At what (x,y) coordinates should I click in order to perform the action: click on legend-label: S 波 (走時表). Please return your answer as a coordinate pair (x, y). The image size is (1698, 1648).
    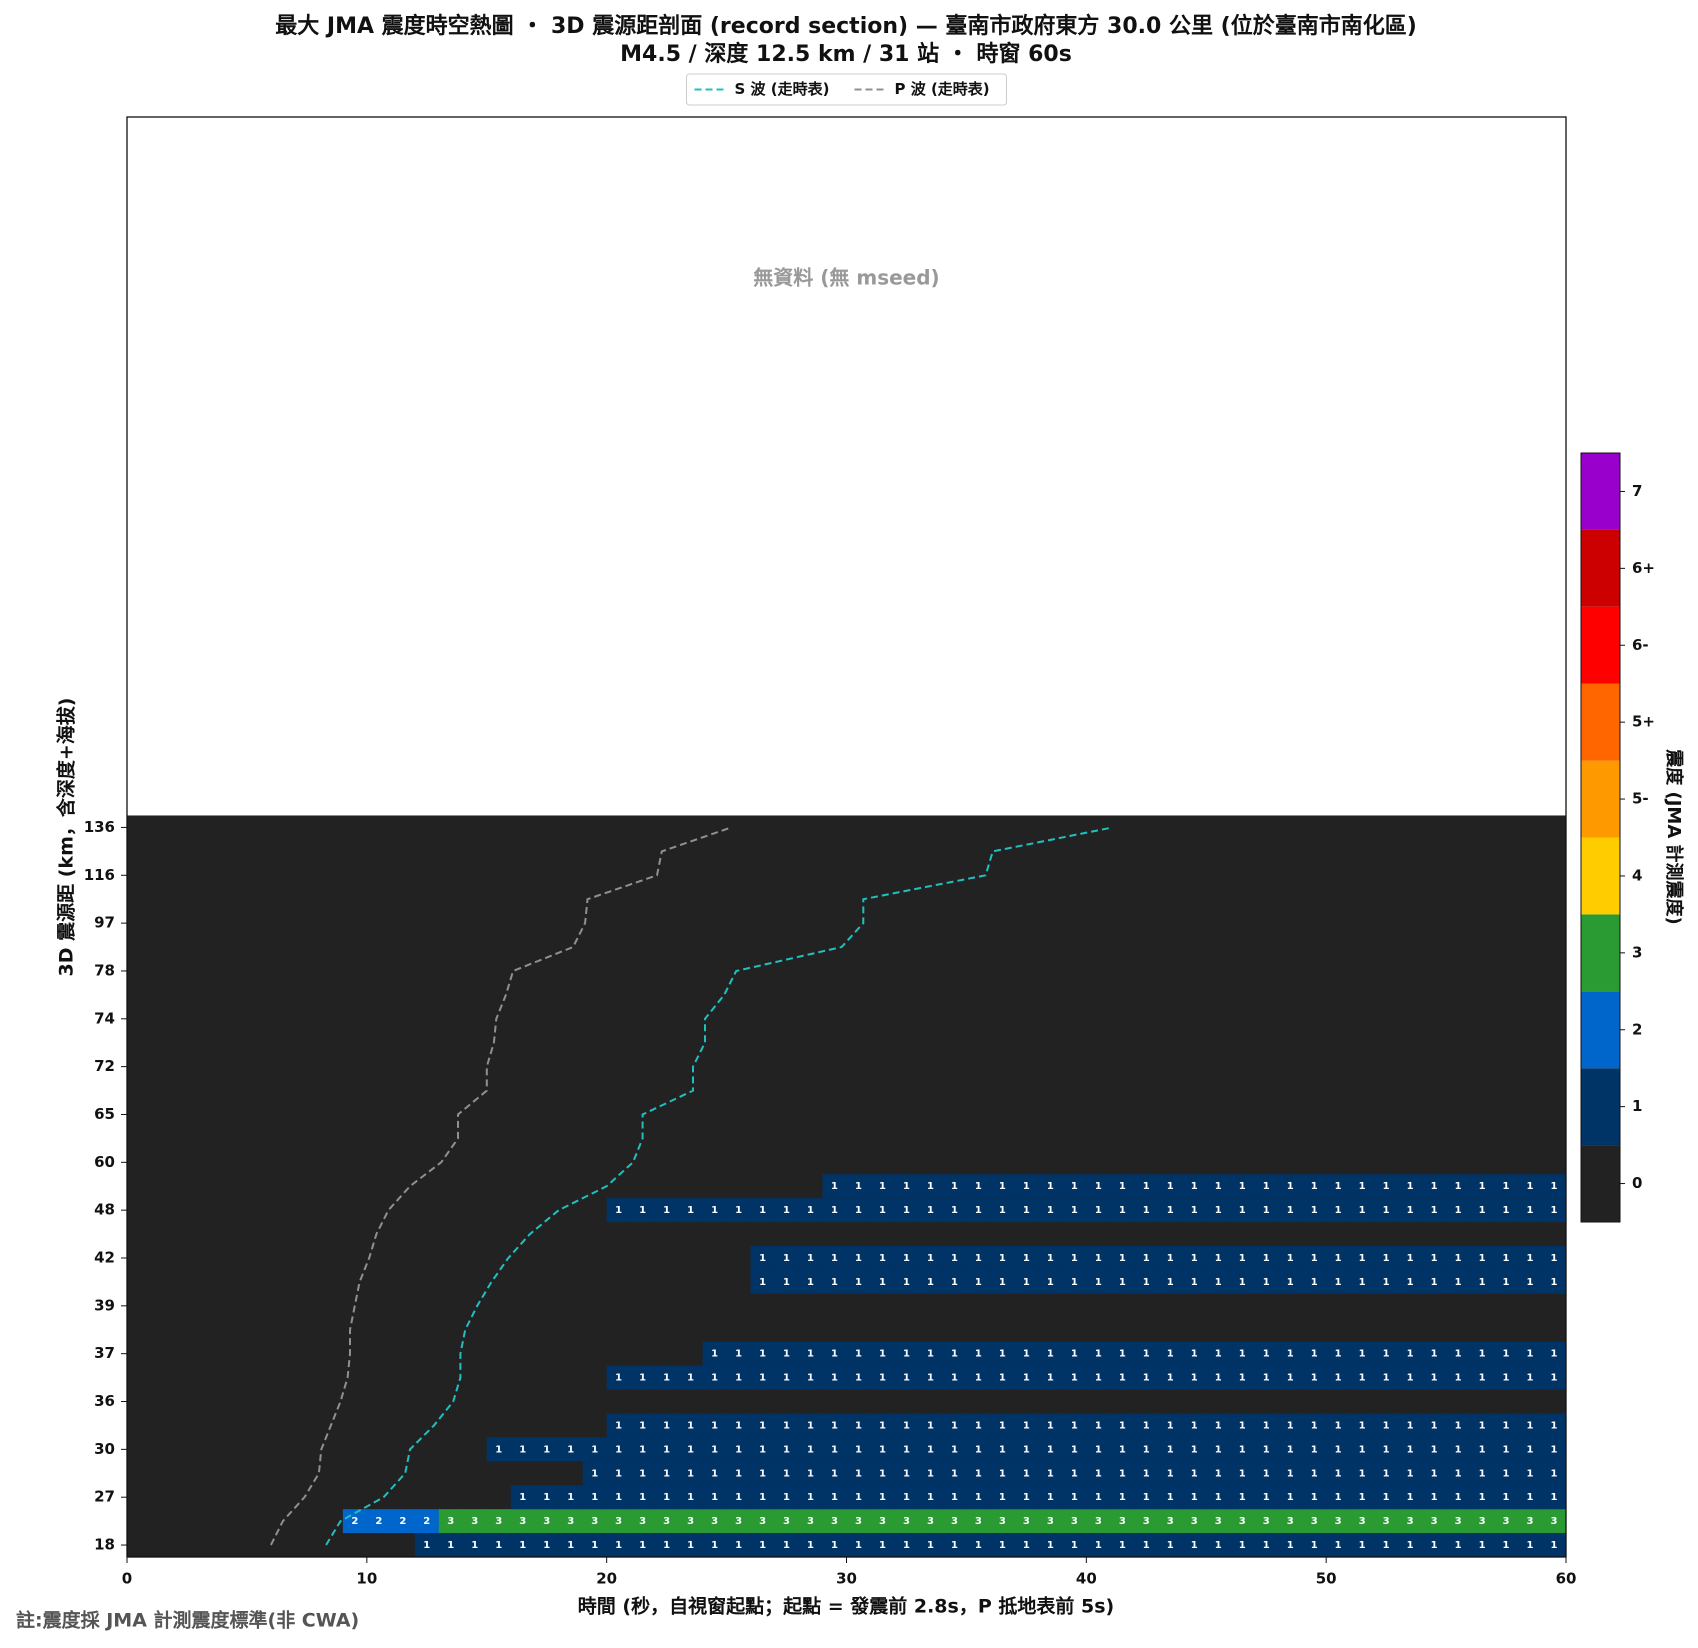
    Looking at the image, I should click on (782, 89).